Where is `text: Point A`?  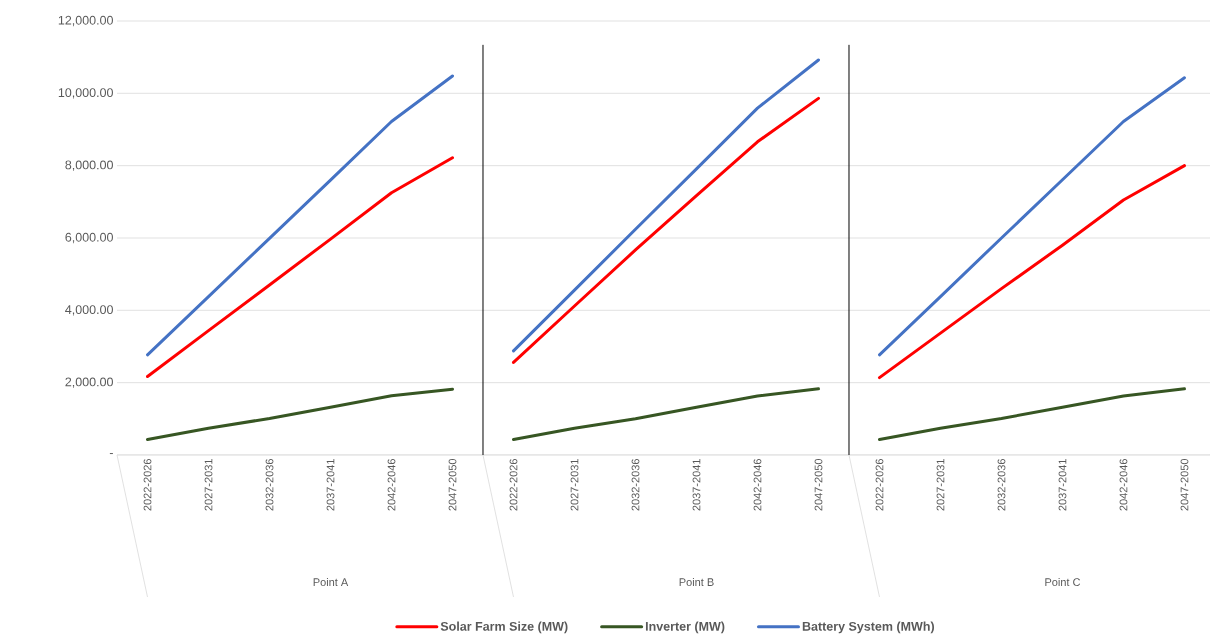
text: Point A is located at coordinates (331, 582).